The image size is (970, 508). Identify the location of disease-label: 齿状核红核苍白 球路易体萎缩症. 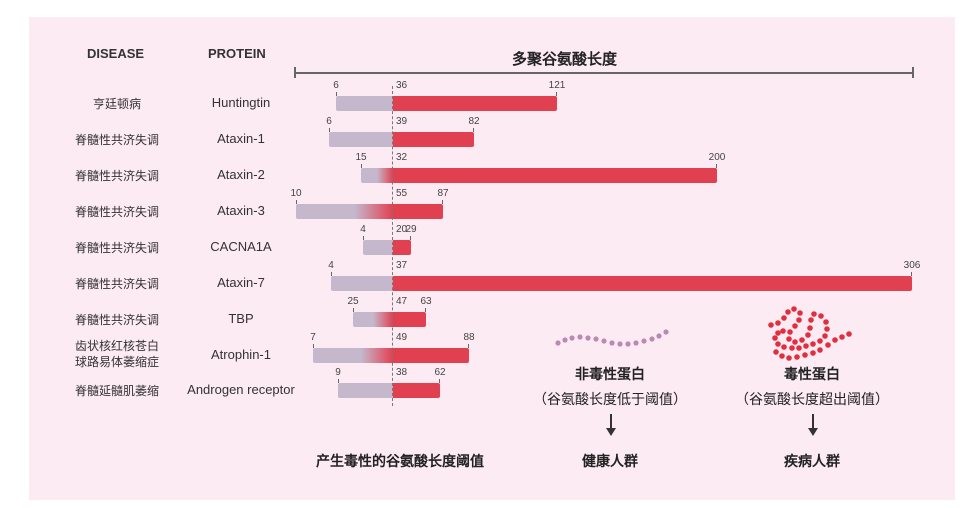
(117, 354).